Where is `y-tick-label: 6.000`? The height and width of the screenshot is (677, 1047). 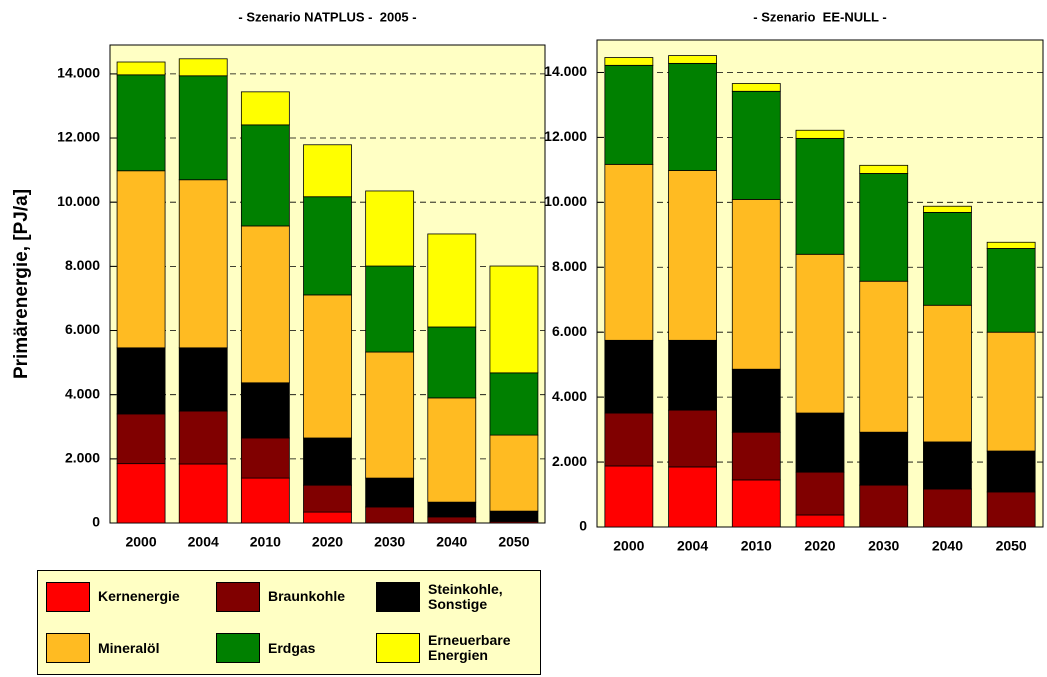 y-tick-label: 6.000 is located at coordinates (569, 331).